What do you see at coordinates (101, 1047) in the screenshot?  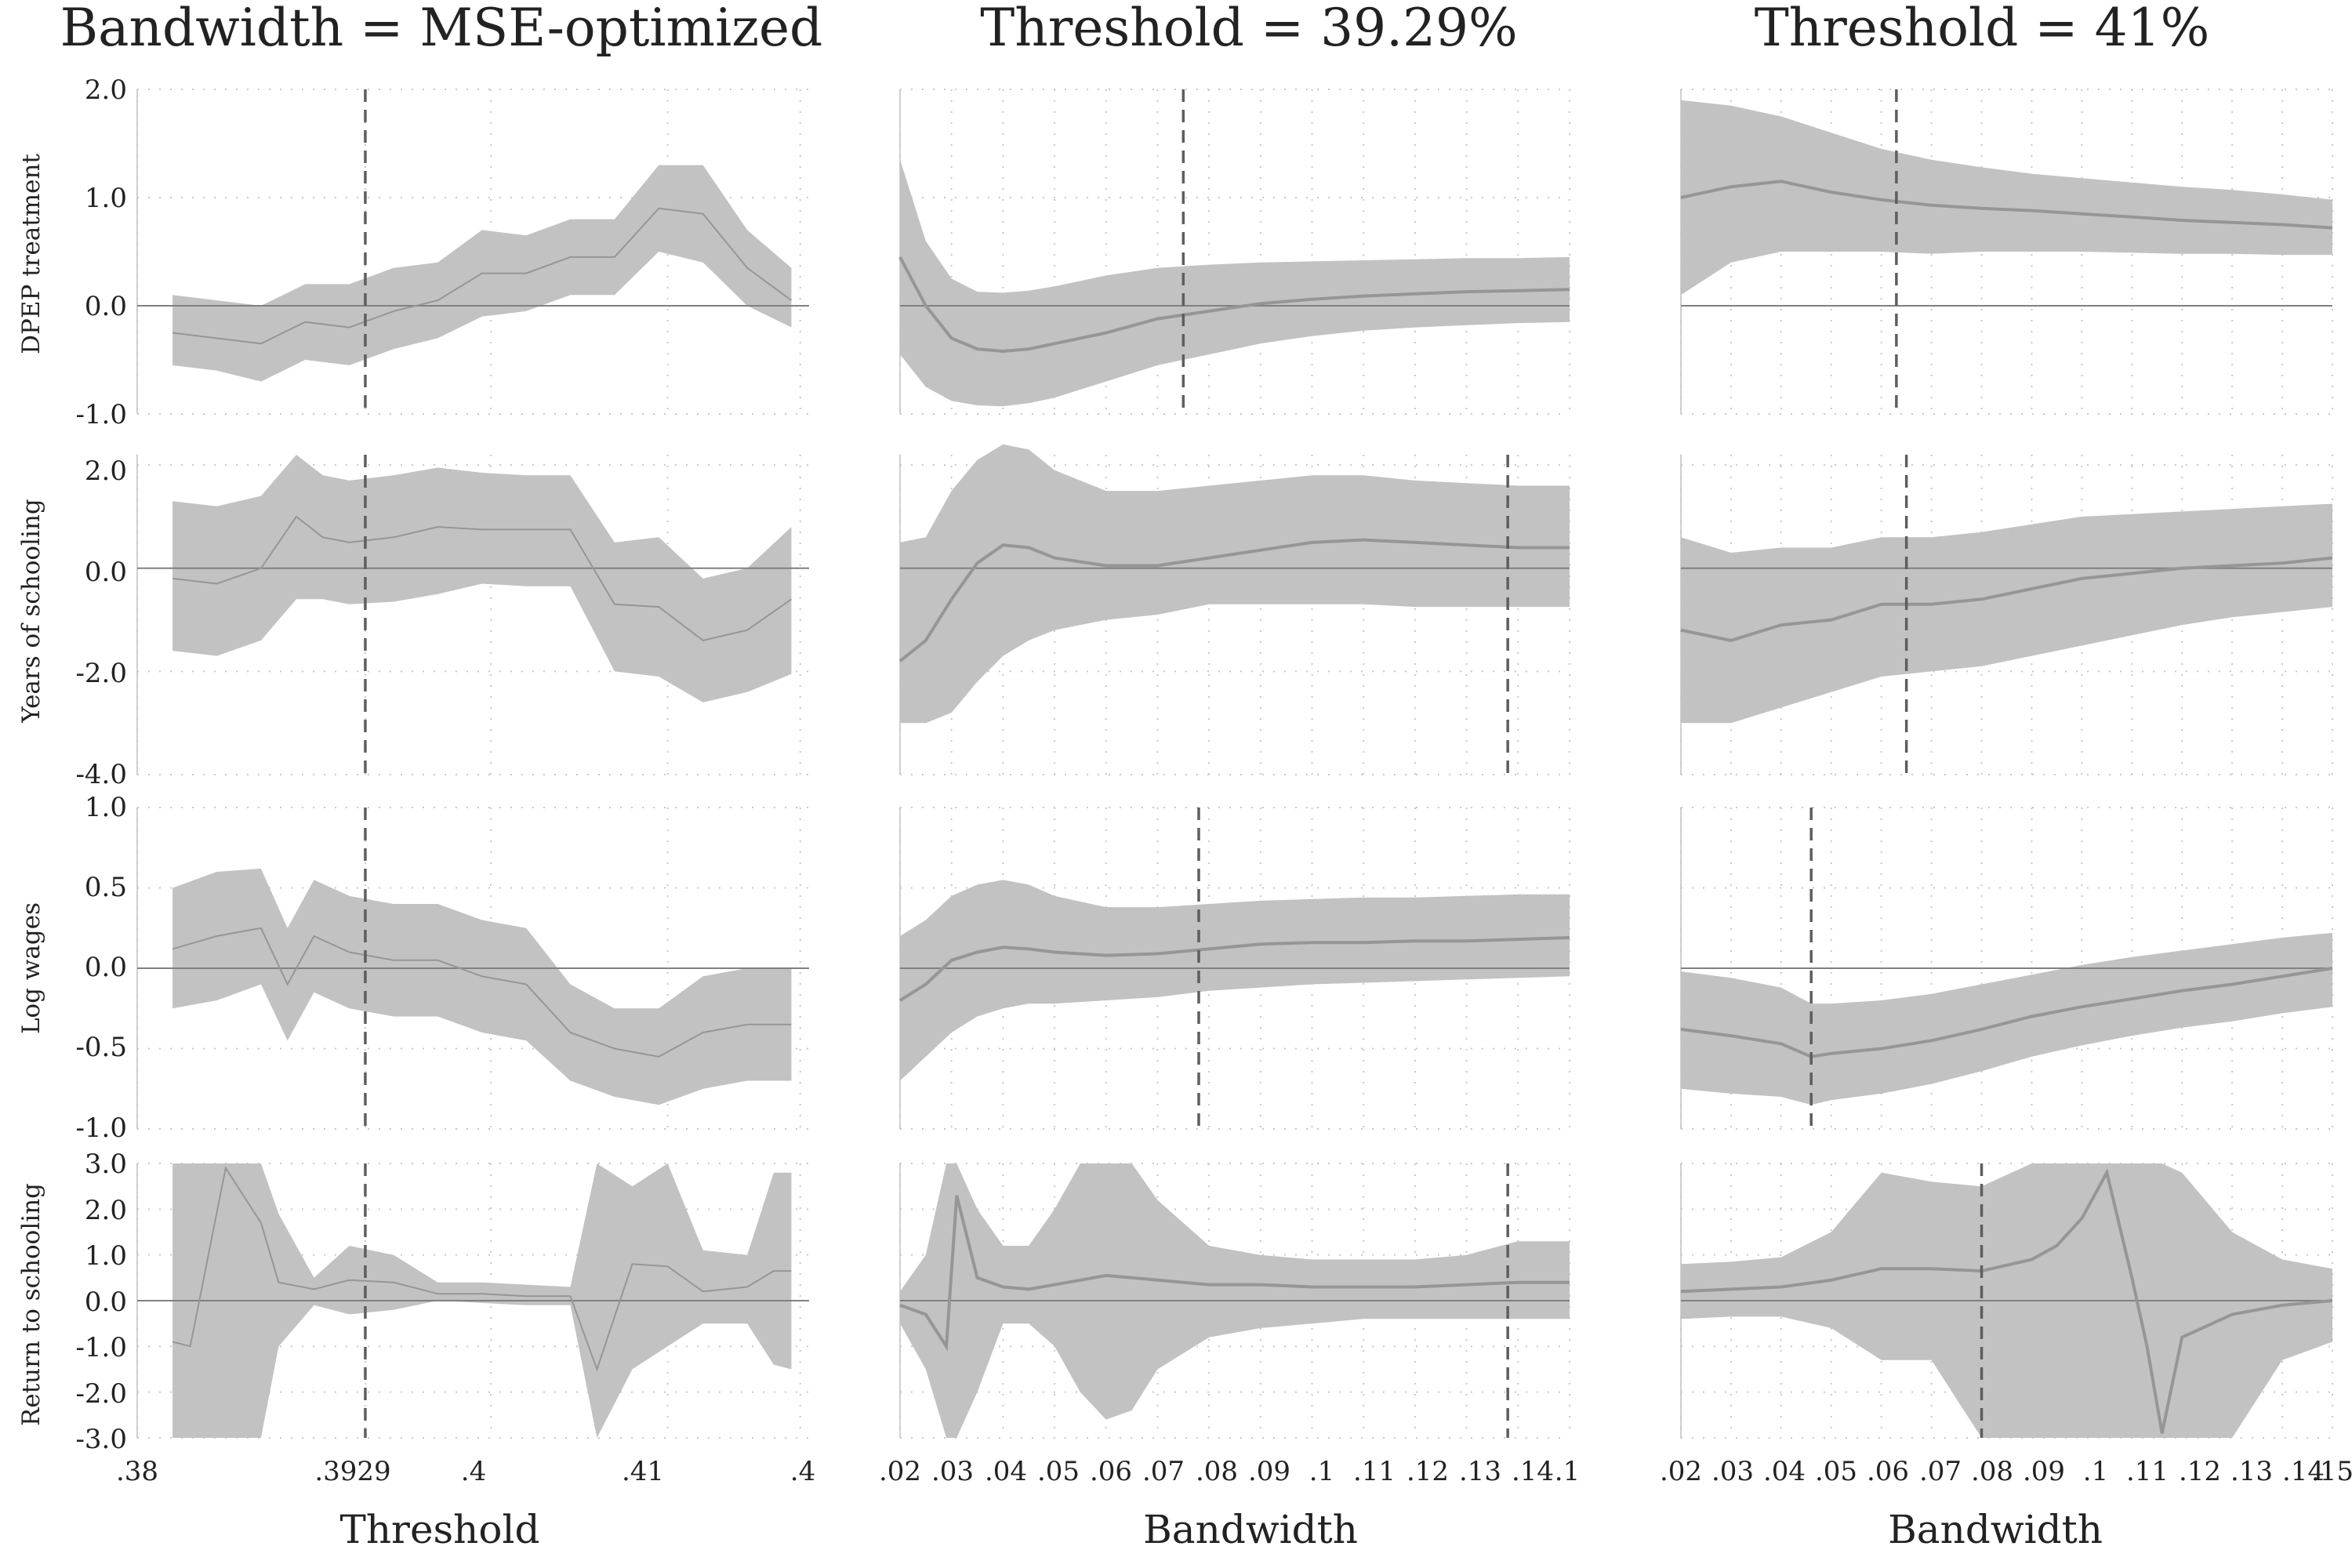 I see `y-tick-label: -0.5` at bounding box center [101, 1047].